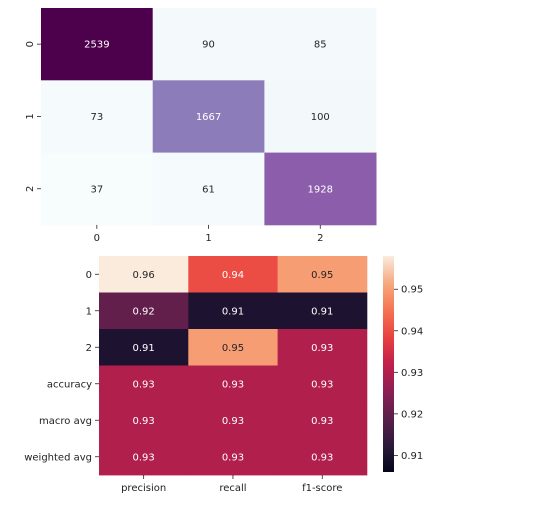 This screenshot has height=508, width=533. Describe the element at coordinates (320, 238) in the screenshot. I see `confusion-x-tick-label: 2` at that location.